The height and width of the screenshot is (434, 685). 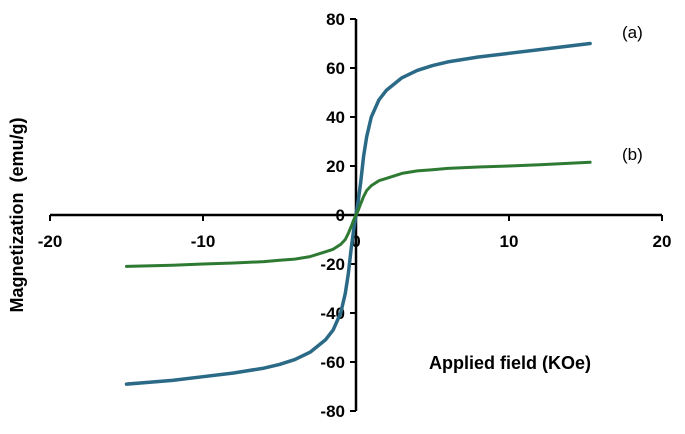 What do you see at coordinates (335, 68) in the screenshot?
I see `y-tick-label: 60` at bounding box center [335, 68].